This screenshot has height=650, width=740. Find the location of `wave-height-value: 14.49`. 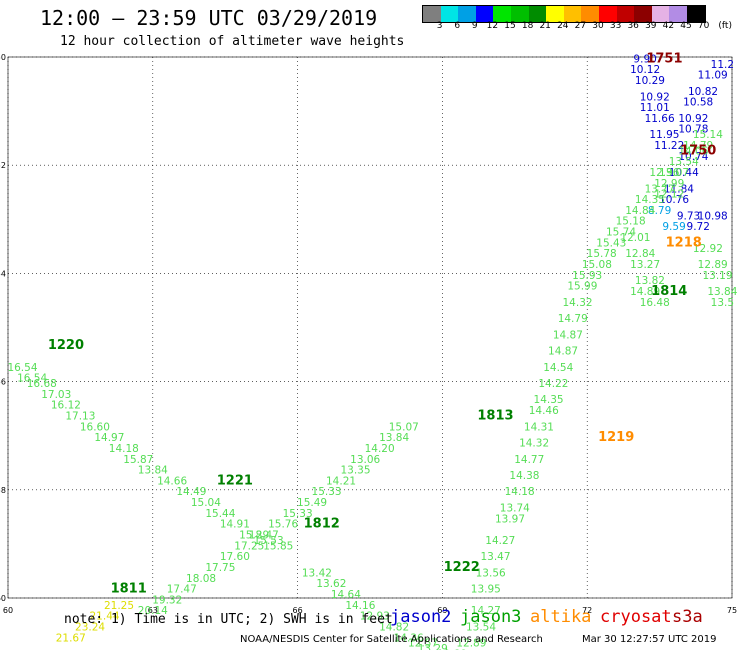

wave-height-value: 14.49 is located at coordinates (191, 492).